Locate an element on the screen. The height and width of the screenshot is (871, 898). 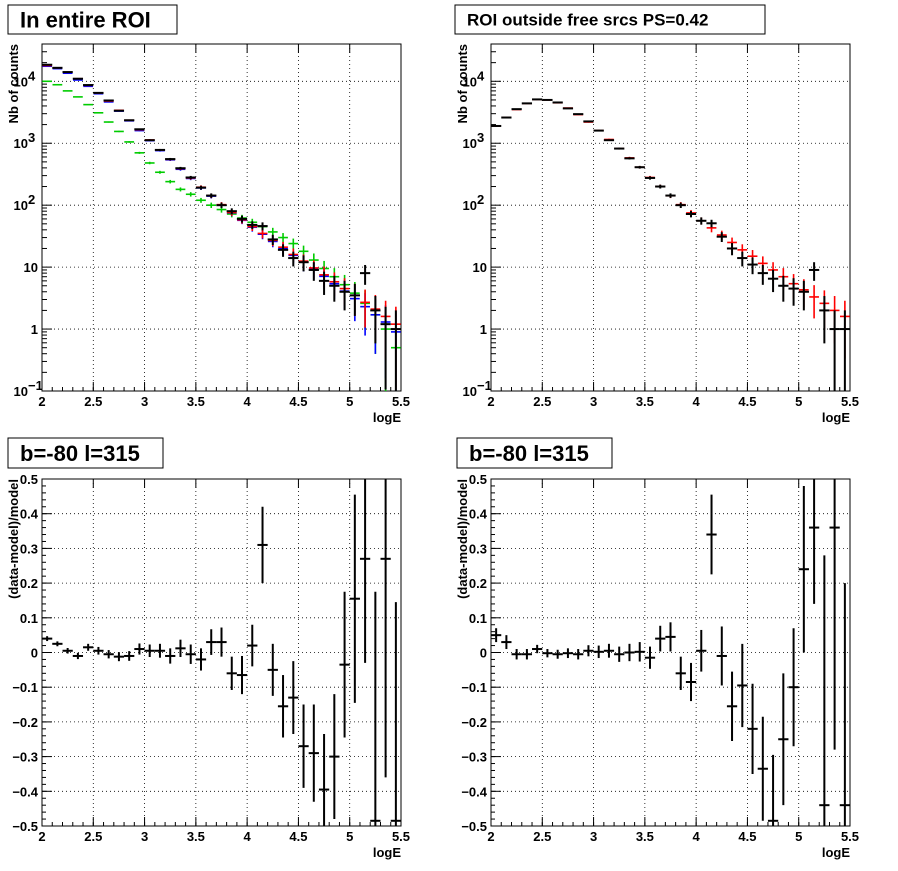
y-tick-exponent: 3 is located at coordinates (480, 137).